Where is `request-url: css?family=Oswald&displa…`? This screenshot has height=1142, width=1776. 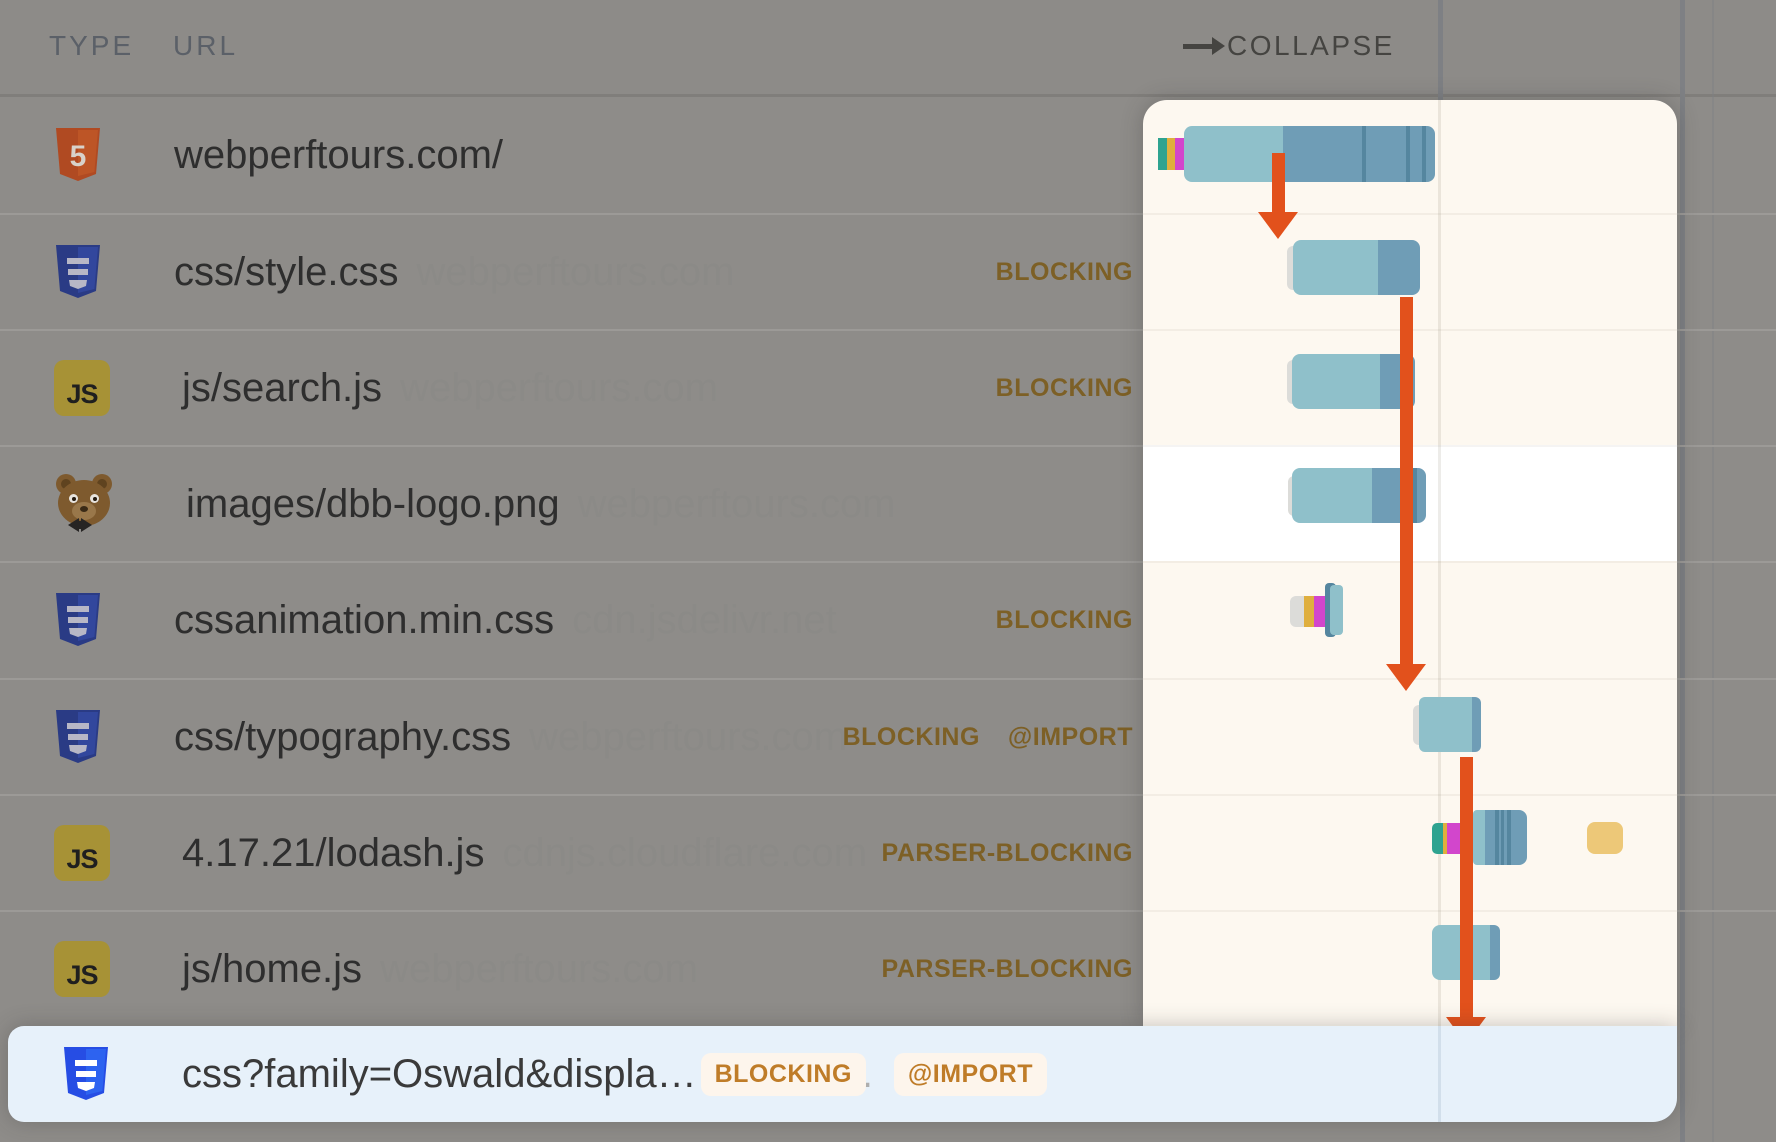 request-url: css?family=Oswald&displa… is located at coordinates (439, 1073).